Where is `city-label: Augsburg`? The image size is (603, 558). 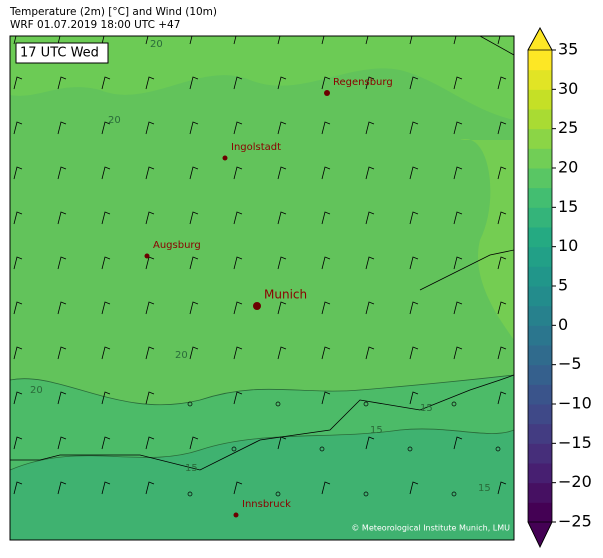 city-label: Augsburg is located at coordinates (177, 245).